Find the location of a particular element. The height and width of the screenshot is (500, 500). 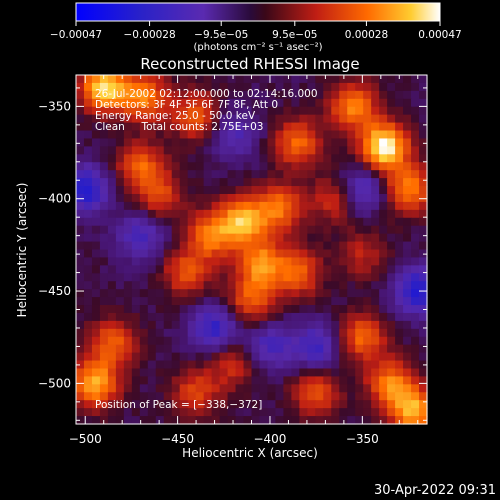

timestamp: 30-Apr-2022 09:31 is located at coordinates (435, 490).